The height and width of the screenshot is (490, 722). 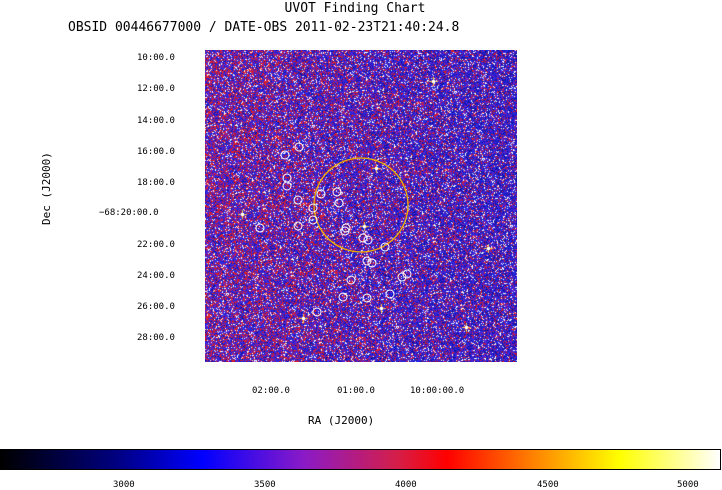 What do you see at coordinates (265, 485) in the screenshot?
I see `colorbar-tick: 3500` at bounding box center [265, 485].